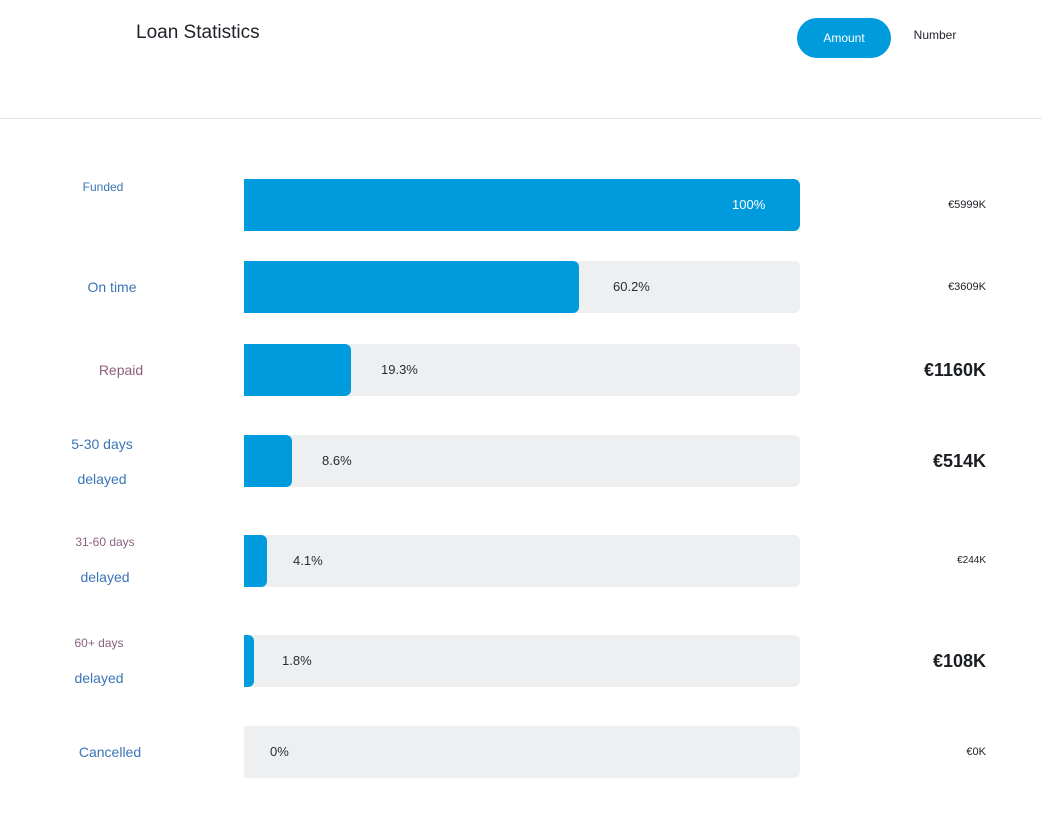  What do you see at coordinates (844, 38) in the screenshot?
I see `amount-toggle-button: Amount` at bounding box center [844, 38].